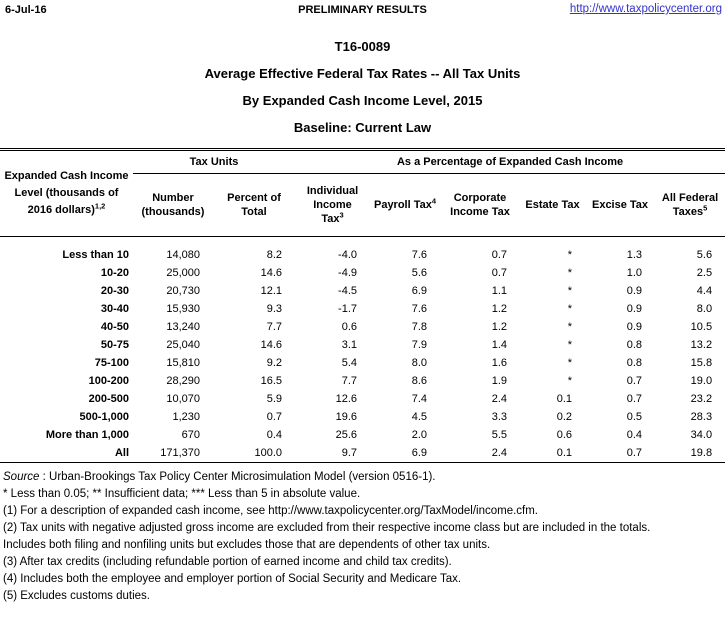 Image resolution: width=725 pixels, height=631 pixels. Describe the element at coordinates (362, 381) in the screenshot. I see `table-row: 100-200 28,290 16.5 7.7 8.6 1.9 * 0.7 19.0` at that location.